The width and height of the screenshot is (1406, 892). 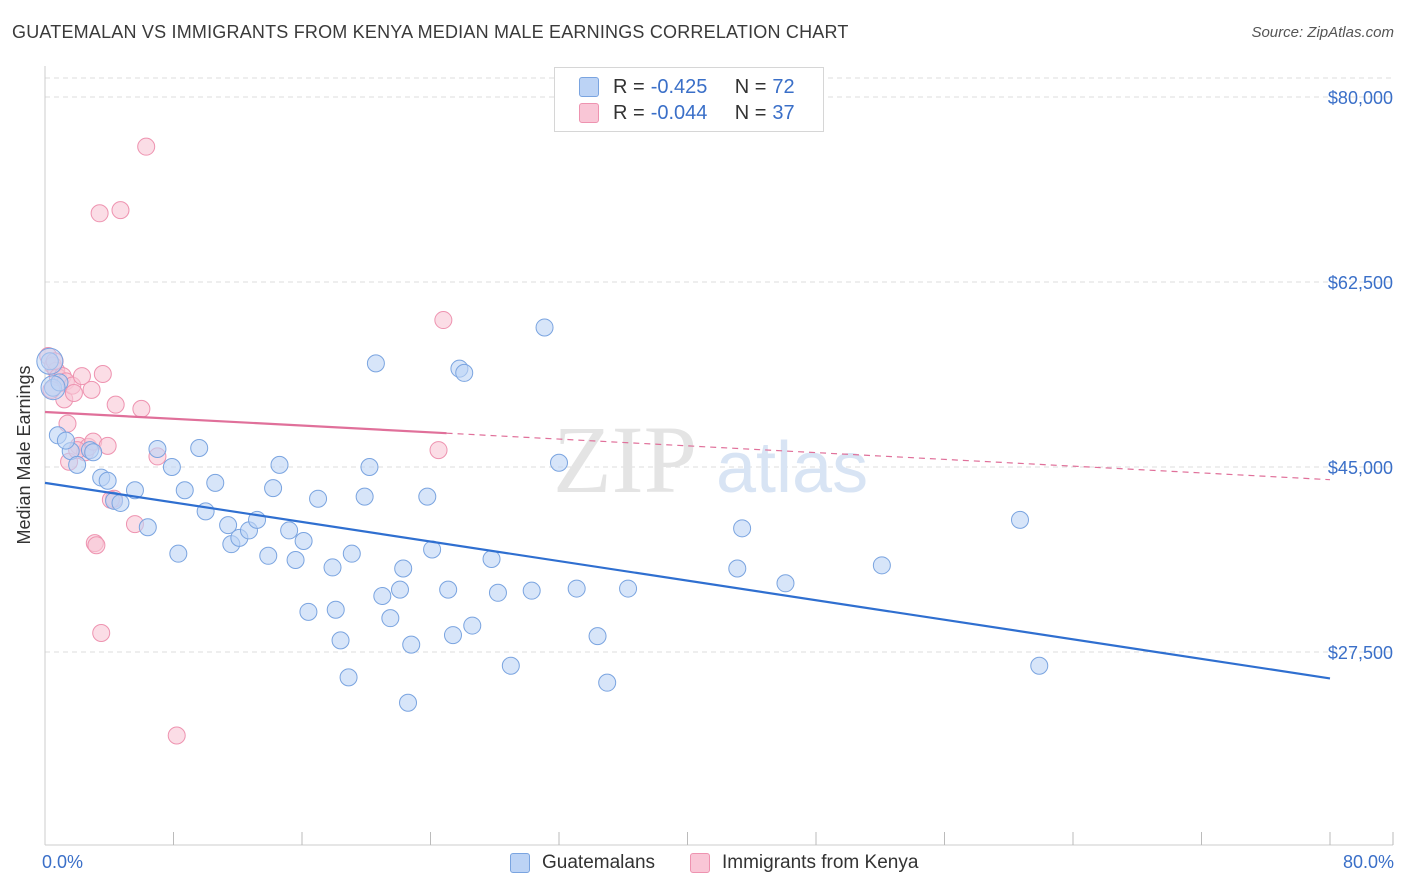 What do you see at coordinates (783, 86) in the screenshot?
I see `legend-n-value: 72` at bounding box center [783, 86].